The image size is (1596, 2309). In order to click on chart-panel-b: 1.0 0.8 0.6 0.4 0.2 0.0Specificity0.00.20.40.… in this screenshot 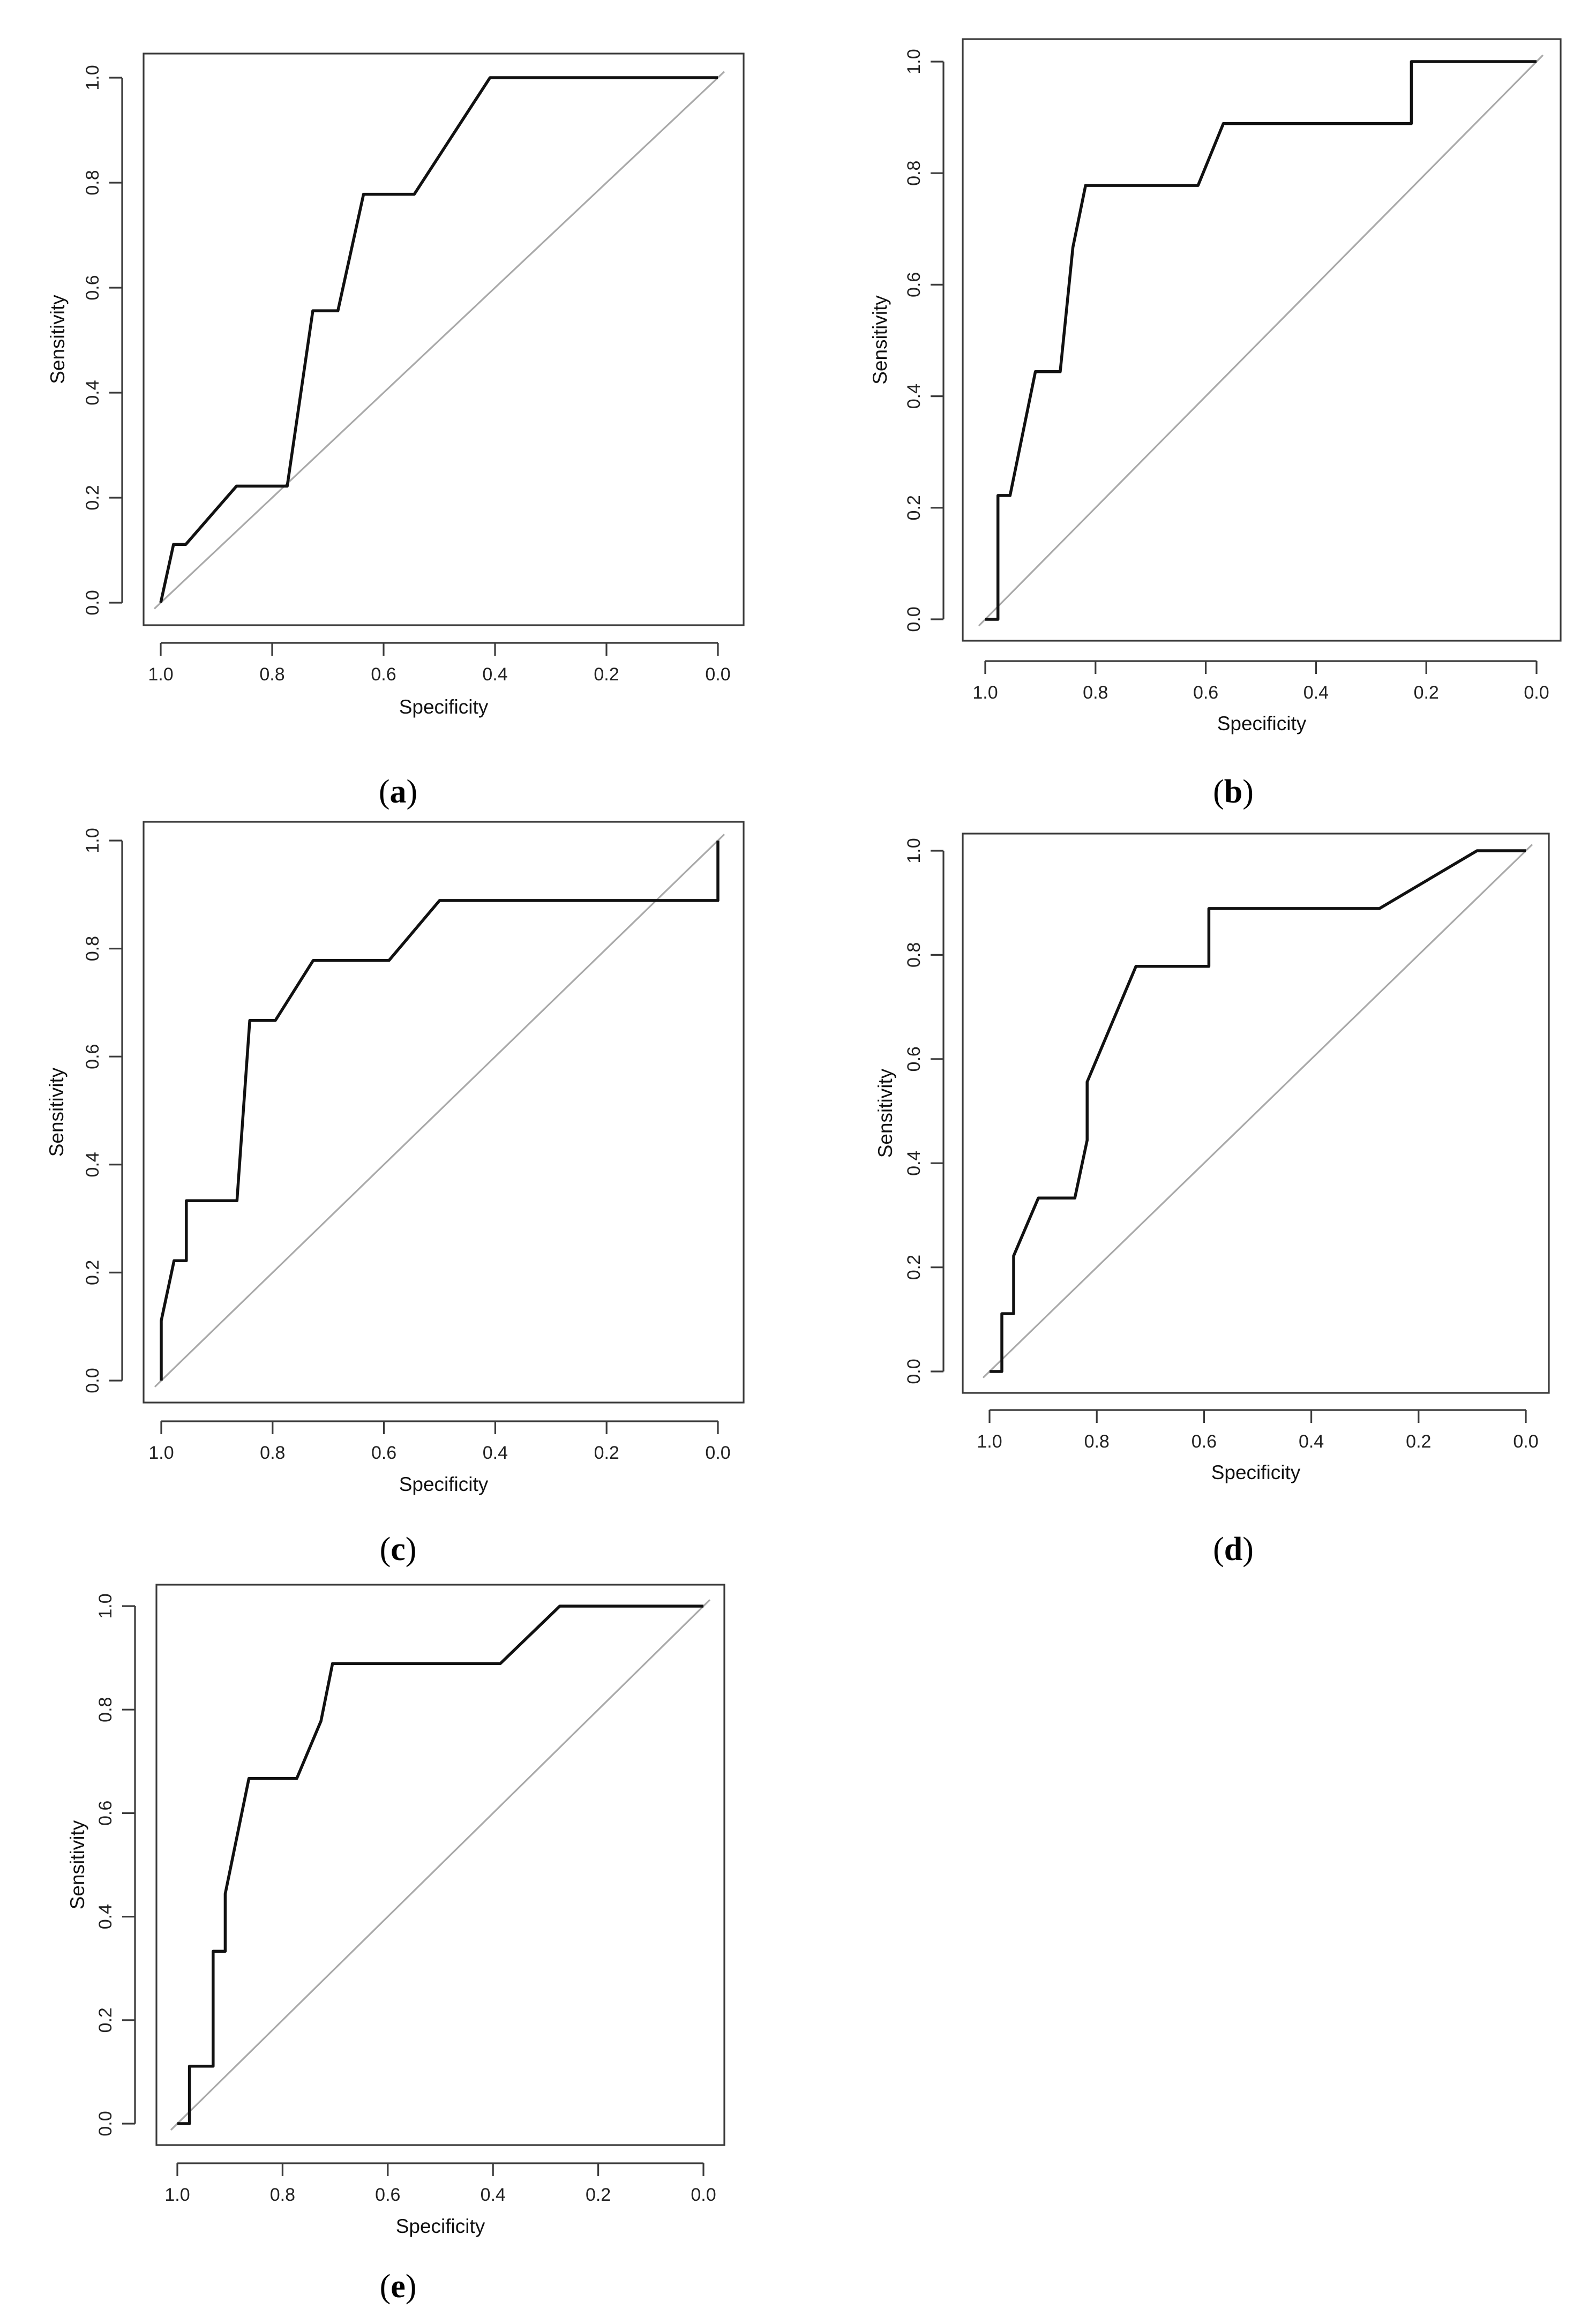, I will do `click(1215, 424)`.